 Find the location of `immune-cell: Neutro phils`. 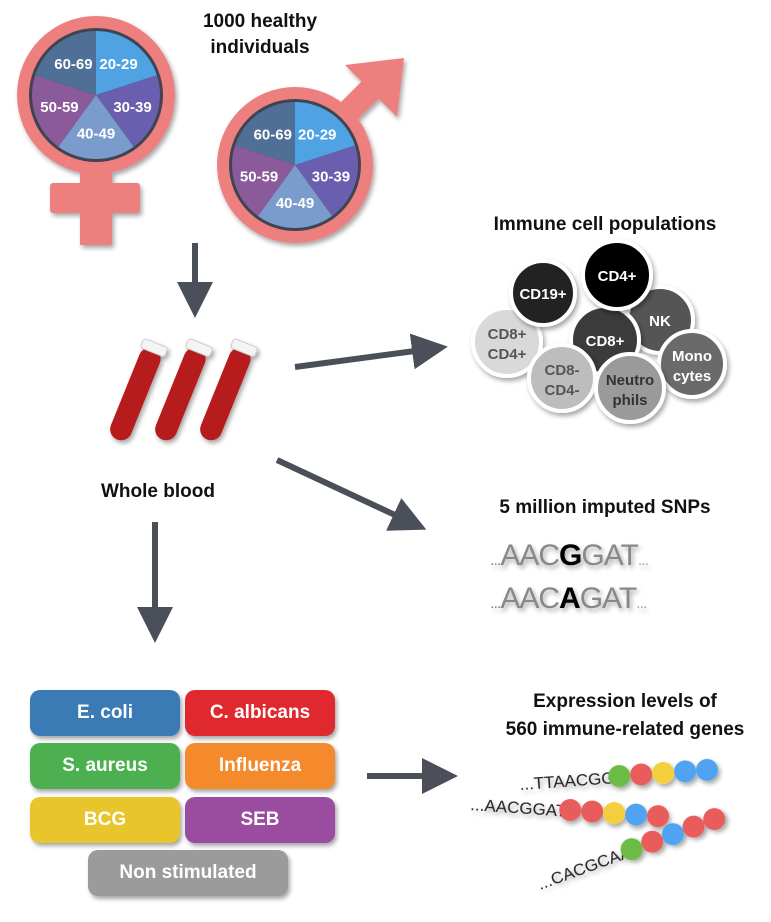

immune-cell: Neutro phils is located at coordinates (630, 388).